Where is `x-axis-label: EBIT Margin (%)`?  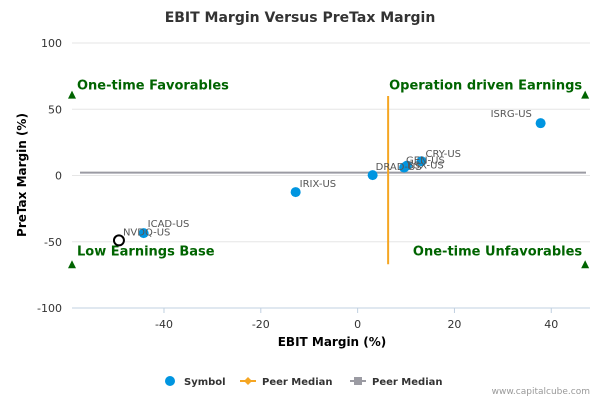
x-axis-label: EBIT Margin (%) is located at coordinates (332, 342).